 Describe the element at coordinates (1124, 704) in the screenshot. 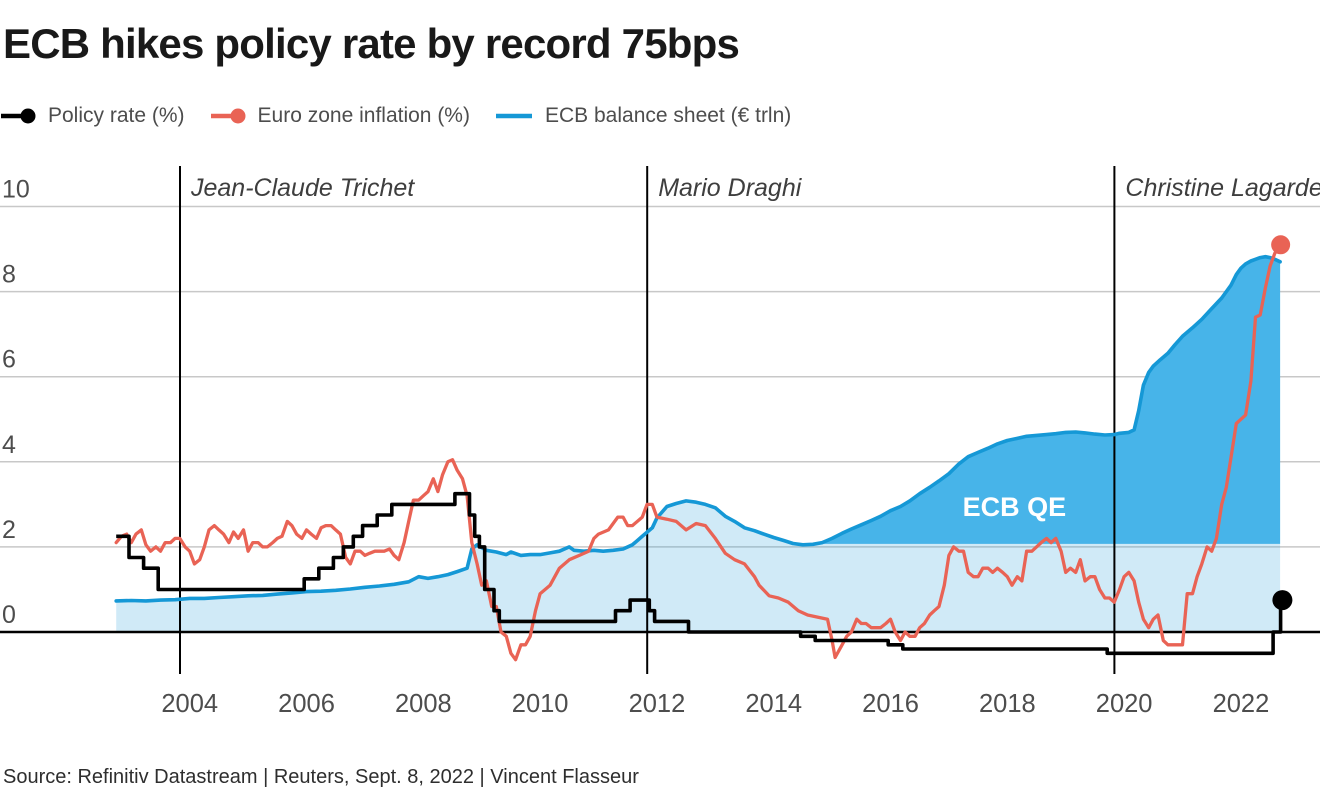

I see `x-tick-label-2020: 2020` at that location.